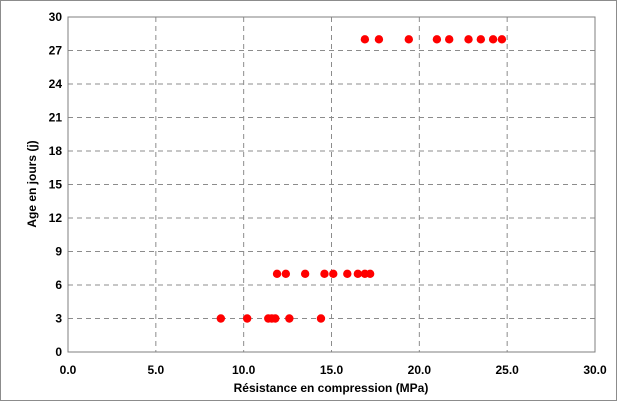 Image resolution: width=618 pixels, height=402 pixels. What do you see at coordinates (420, 370) in the screenshot?
I see `x-tick-label: 20.0` at bounding box center [420, 370].